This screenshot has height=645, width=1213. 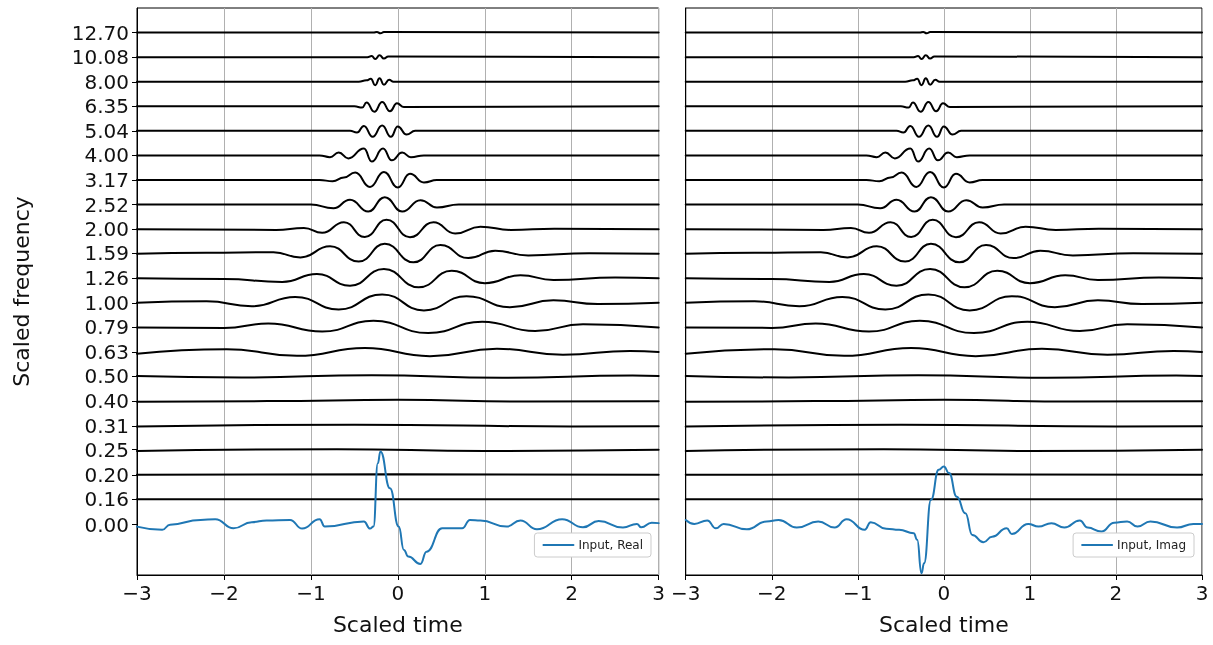 What do you see at coordinates (106, 278) in the screenshot?
I see `category-label: 1.26` at bounding box center [106, 278].